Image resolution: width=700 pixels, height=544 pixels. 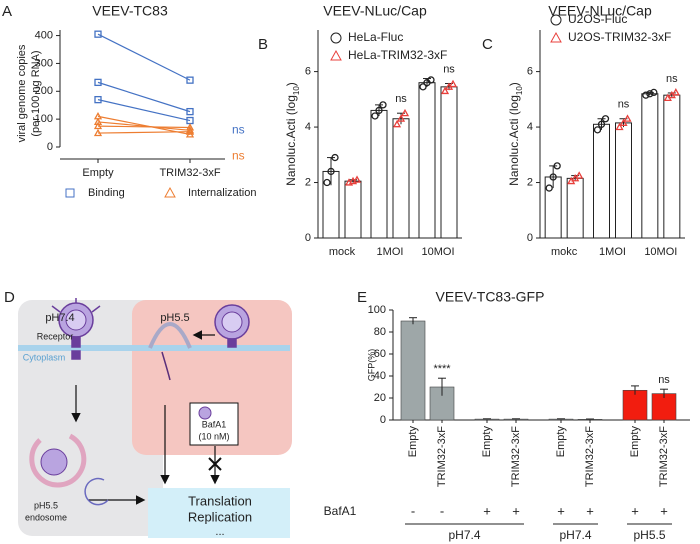 I want to click on legend-label: U2OS-Fluc, so click(x=597, y=19).